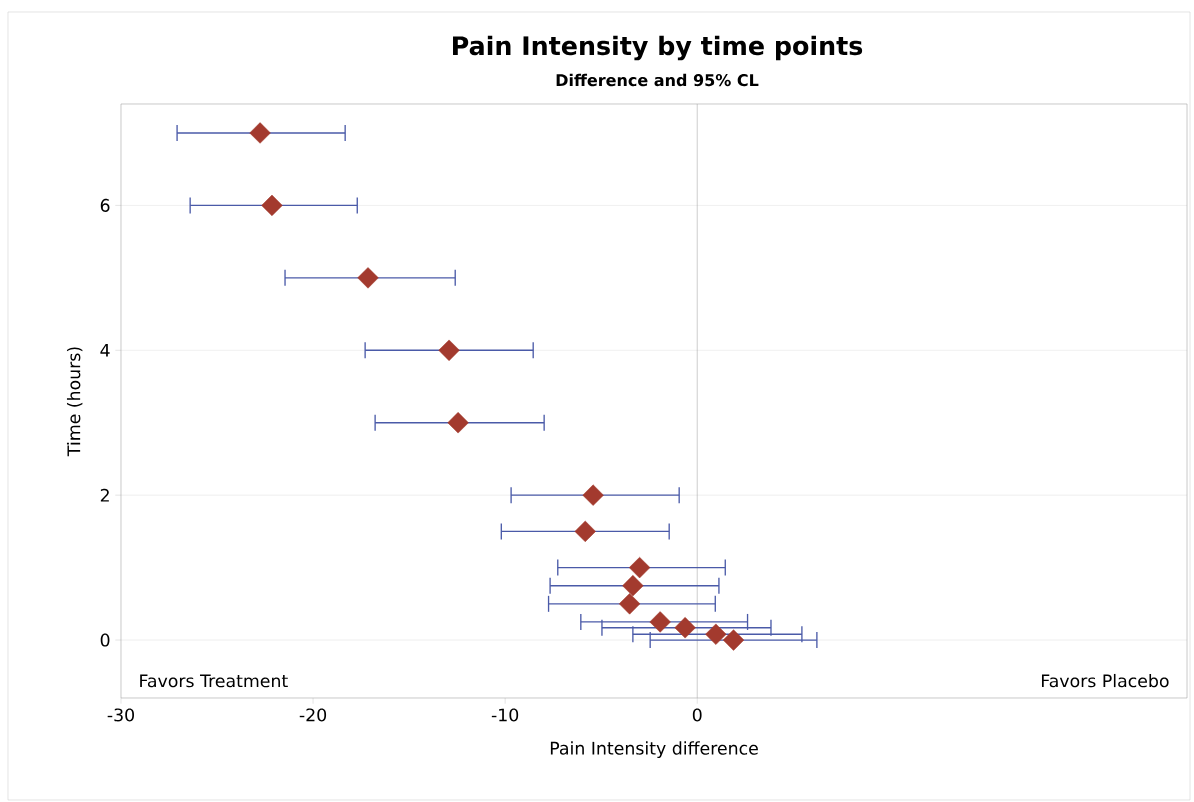 The width and height of the screenshot is (1194, 802). What do you see at coordinates (104, 495) in the screenshot?
I see `y-tick-label: 2` at bounding box center [104, 495].